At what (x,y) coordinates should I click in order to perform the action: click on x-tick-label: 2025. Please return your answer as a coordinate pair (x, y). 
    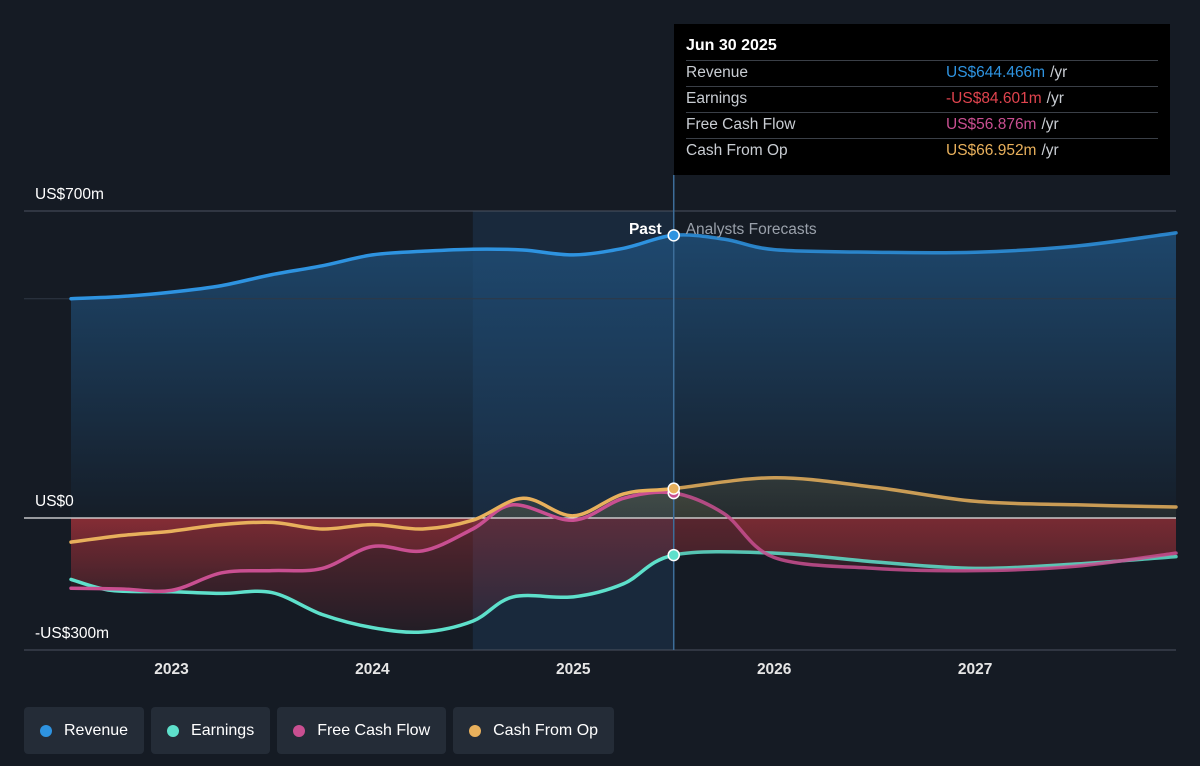
    Looking at the image, I should click on (573, 669).